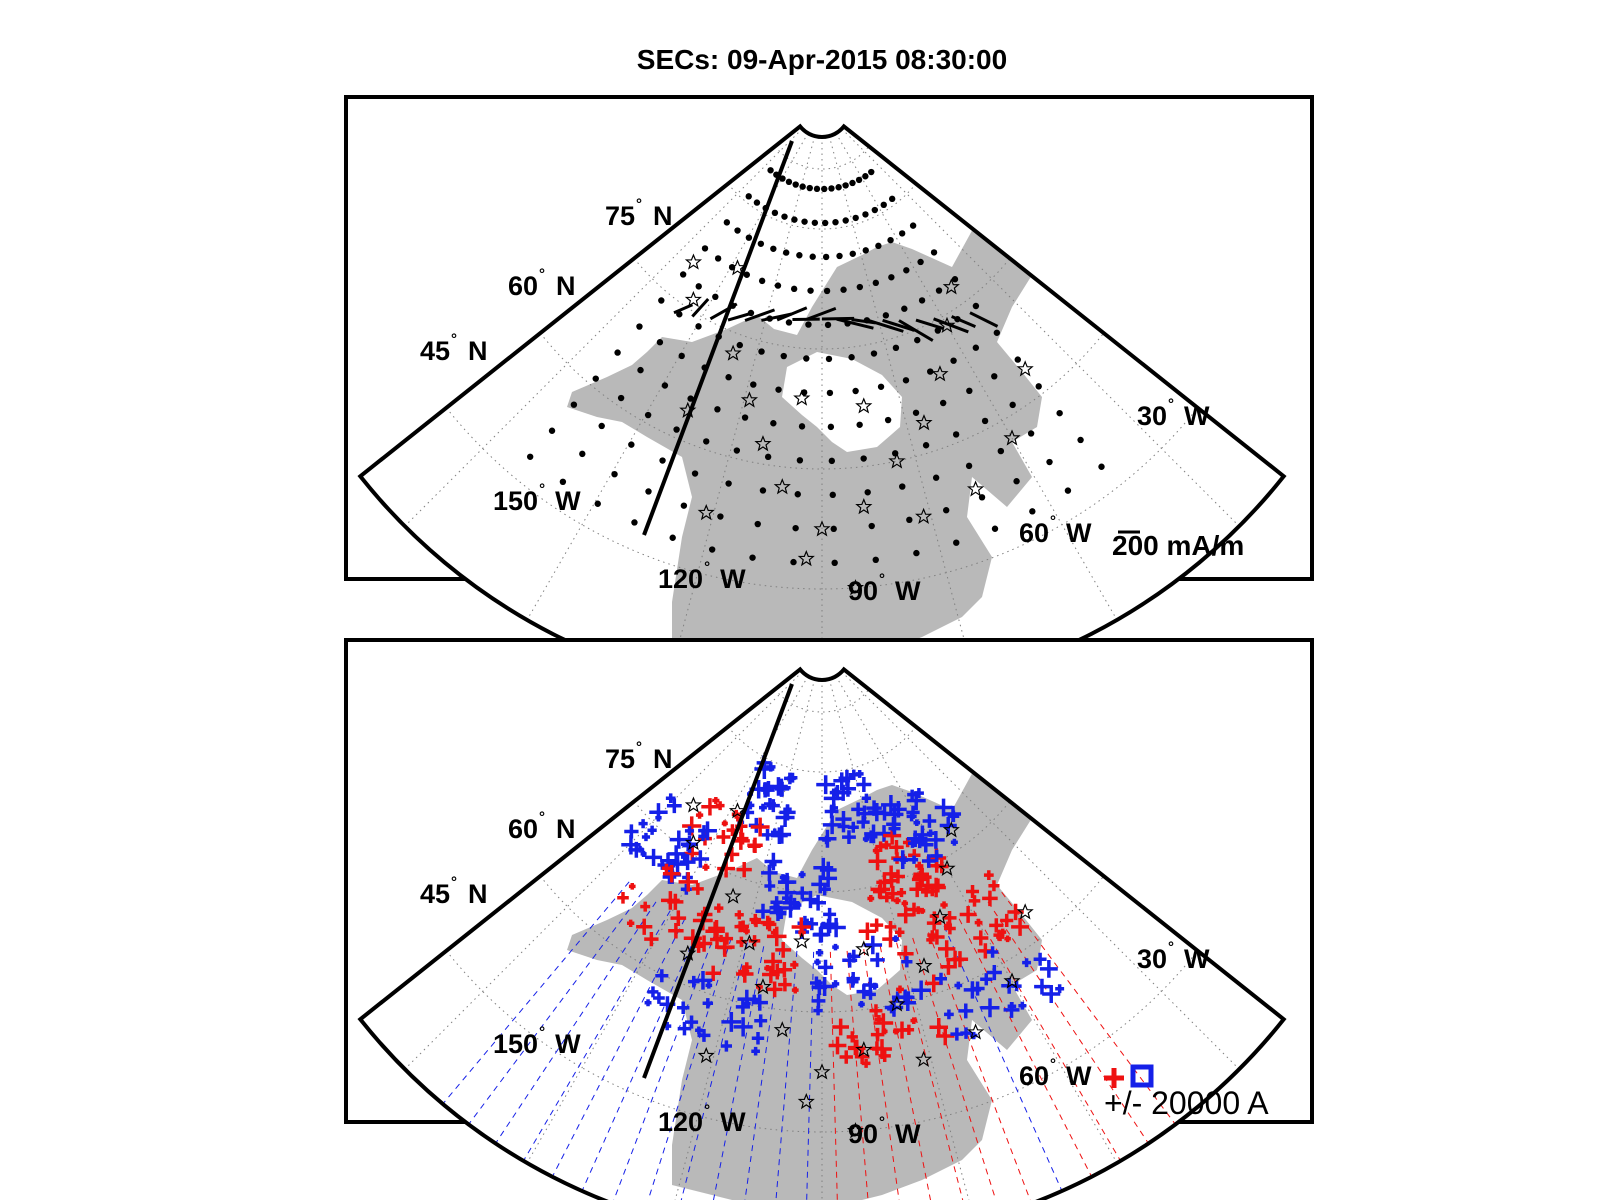 The width and height of the screenshot is (1600, 1200). I want to click on hemisphere-label: N, so click(663, 759).